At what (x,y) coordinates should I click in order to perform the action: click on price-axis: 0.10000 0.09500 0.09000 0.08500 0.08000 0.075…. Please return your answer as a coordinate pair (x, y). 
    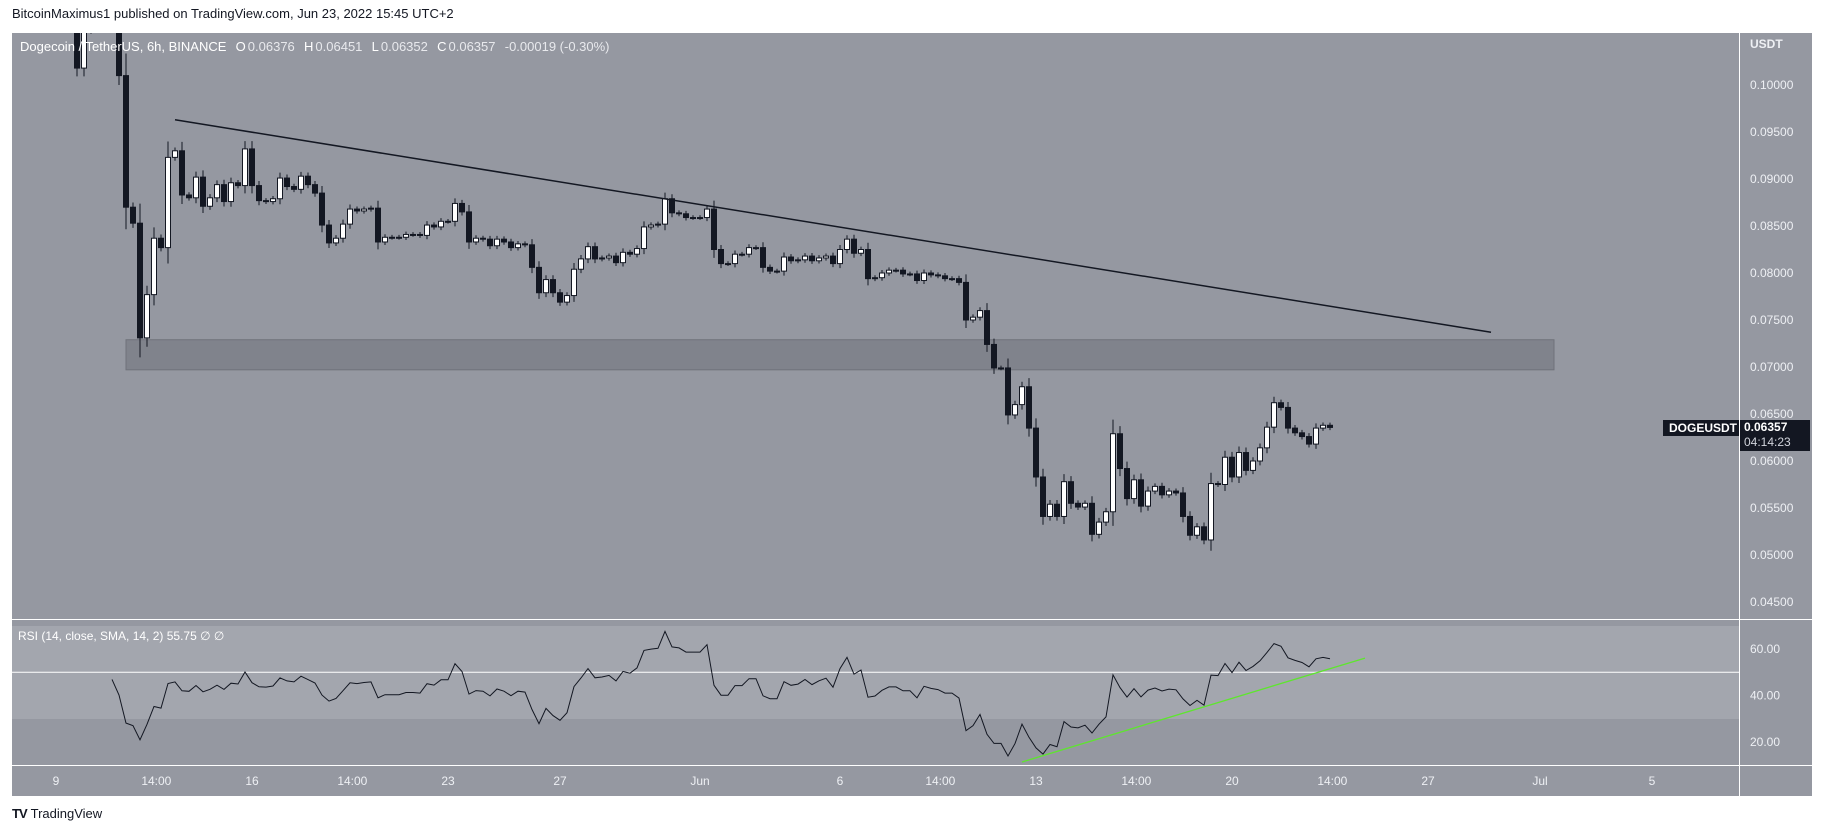
    Looking at the image, I should click on (1772, 343).